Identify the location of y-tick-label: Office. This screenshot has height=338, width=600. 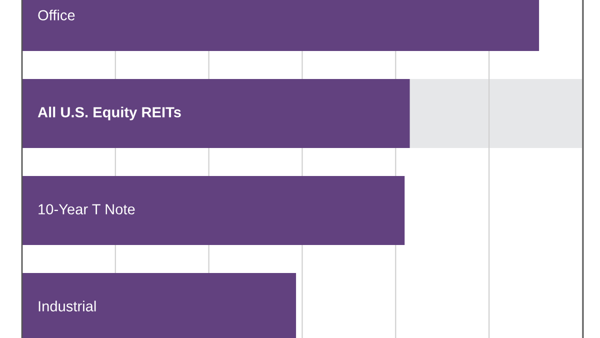
(56, 15).